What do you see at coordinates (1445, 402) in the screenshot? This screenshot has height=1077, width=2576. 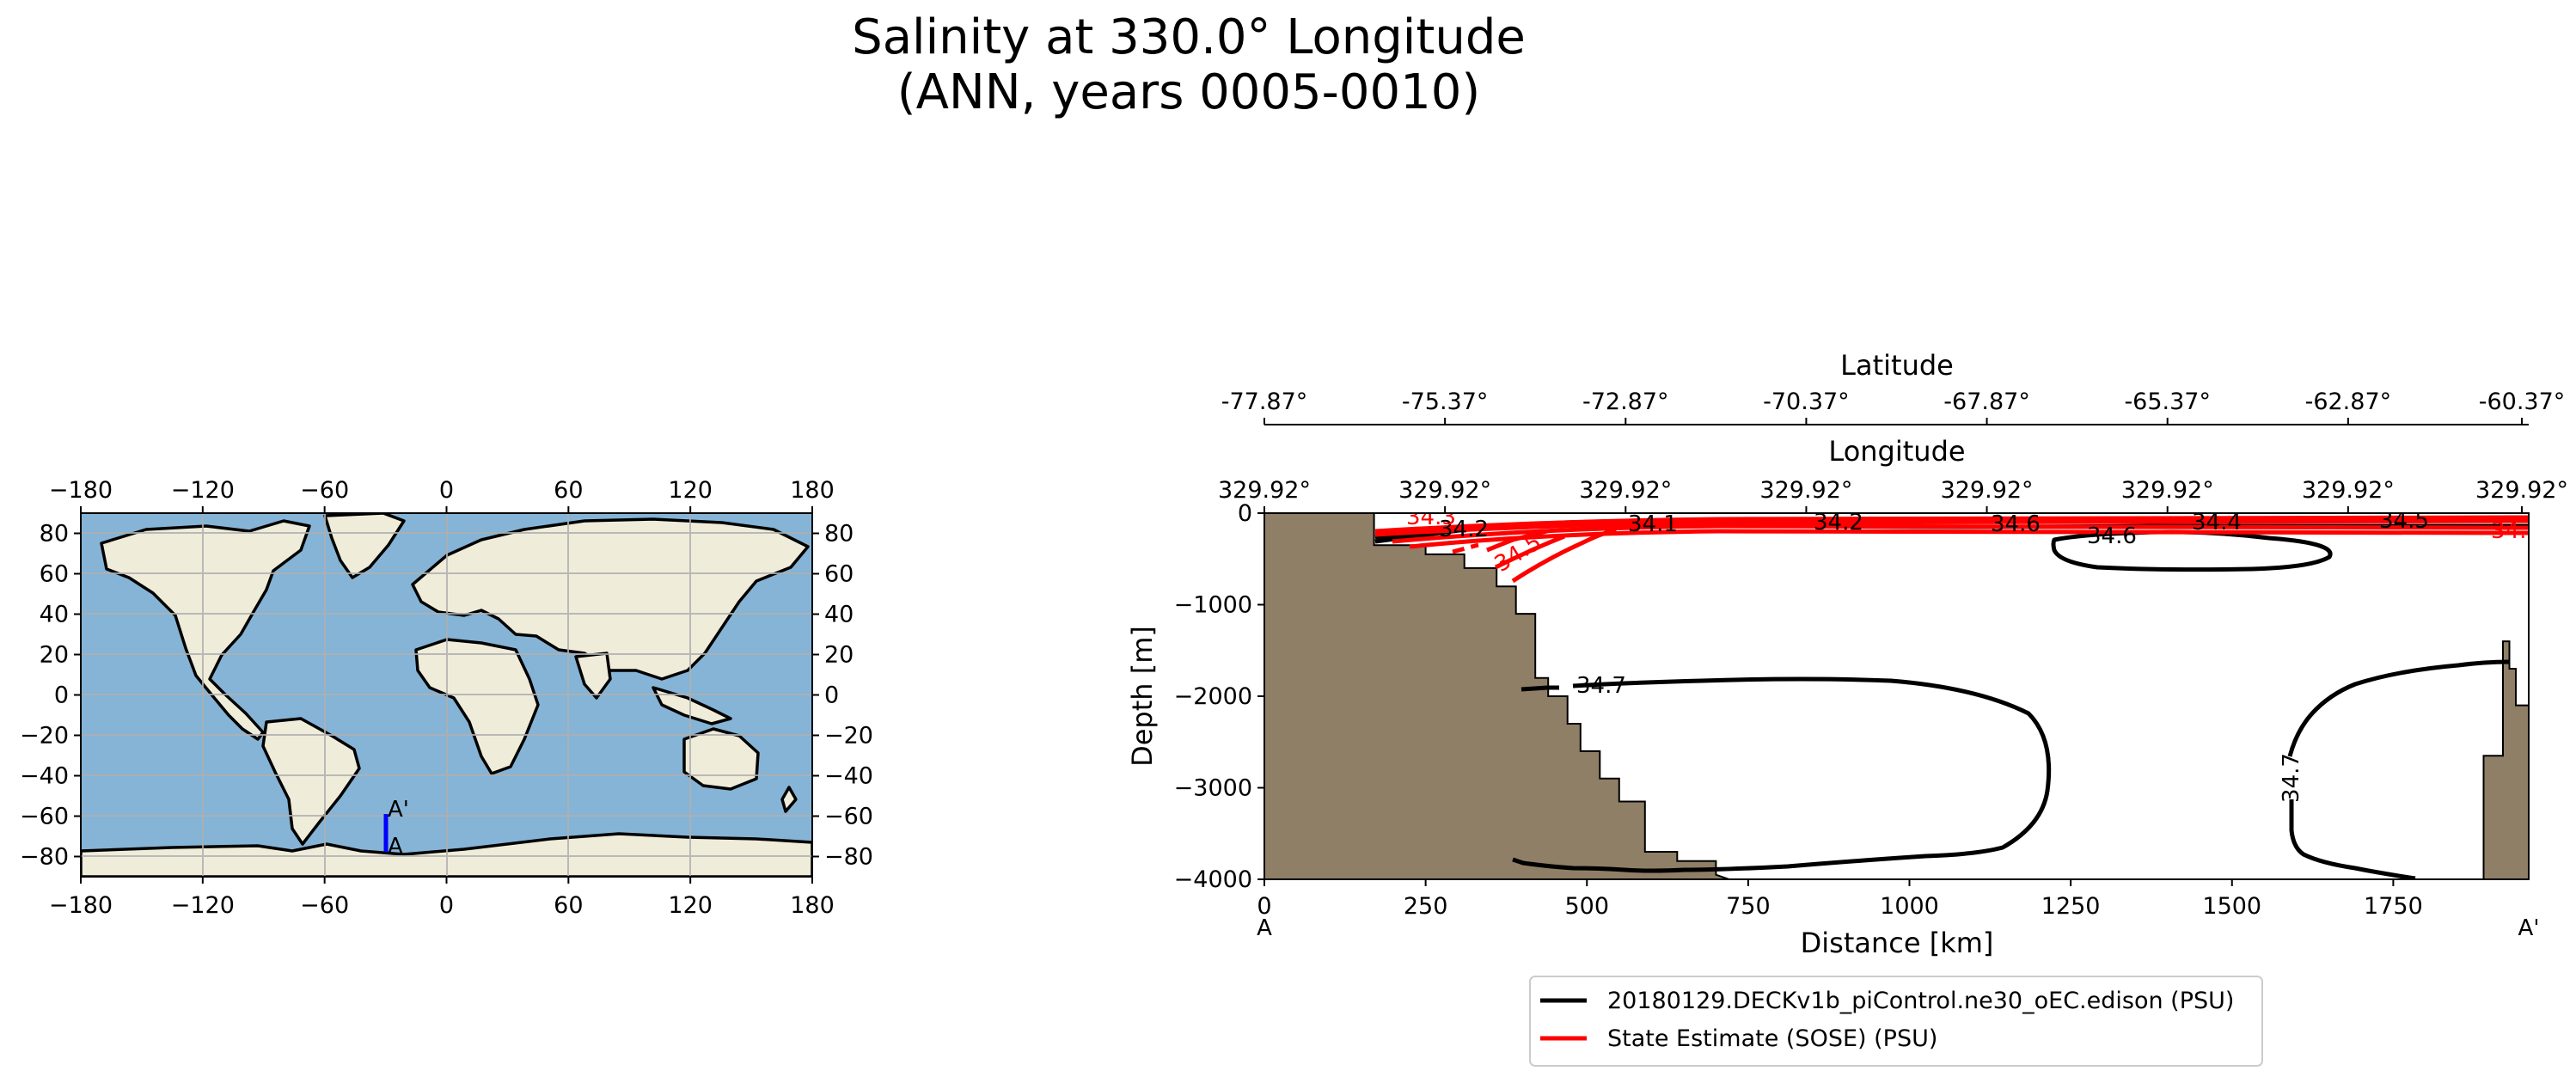 I see `lat-ticks-label: -75.37°` at bounding box center [1445, 402].